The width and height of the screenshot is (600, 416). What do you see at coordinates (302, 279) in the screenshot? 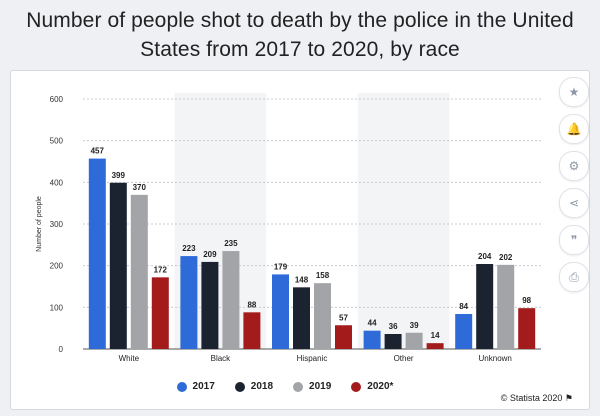
I see `data-label: 148` at bounding box center [302, 279].